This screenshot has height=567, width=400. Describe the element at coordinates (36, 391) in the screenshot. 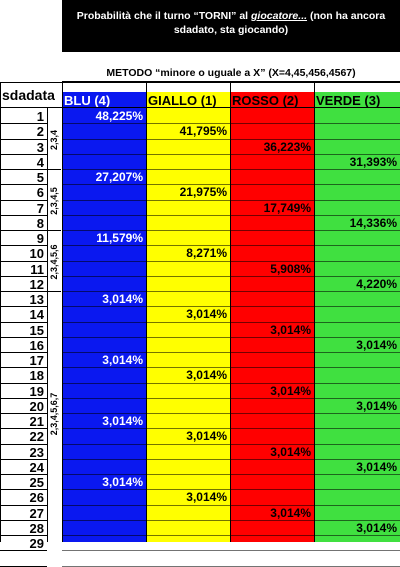

I see `row-number: 19` at that location.